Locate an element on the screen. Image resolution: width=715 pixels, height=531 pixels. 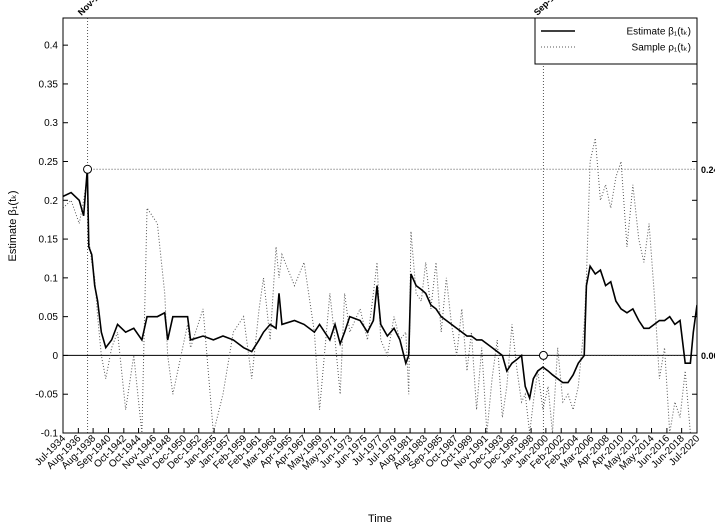
y-tick-label: 0.3 is located at coordinates (51, 123).